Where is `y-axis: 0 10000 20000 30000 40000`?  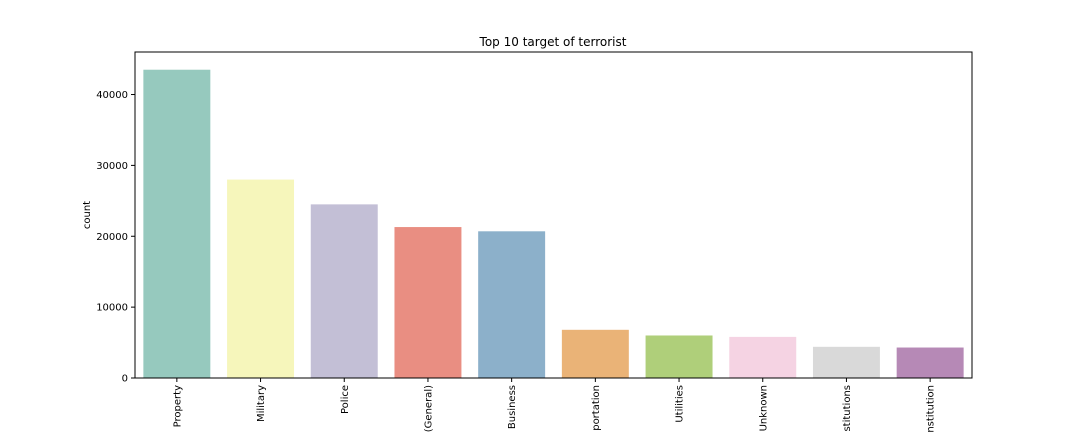 y-axis: 0 10000 20000 30000 40000 is located at coordinates (115, 237).